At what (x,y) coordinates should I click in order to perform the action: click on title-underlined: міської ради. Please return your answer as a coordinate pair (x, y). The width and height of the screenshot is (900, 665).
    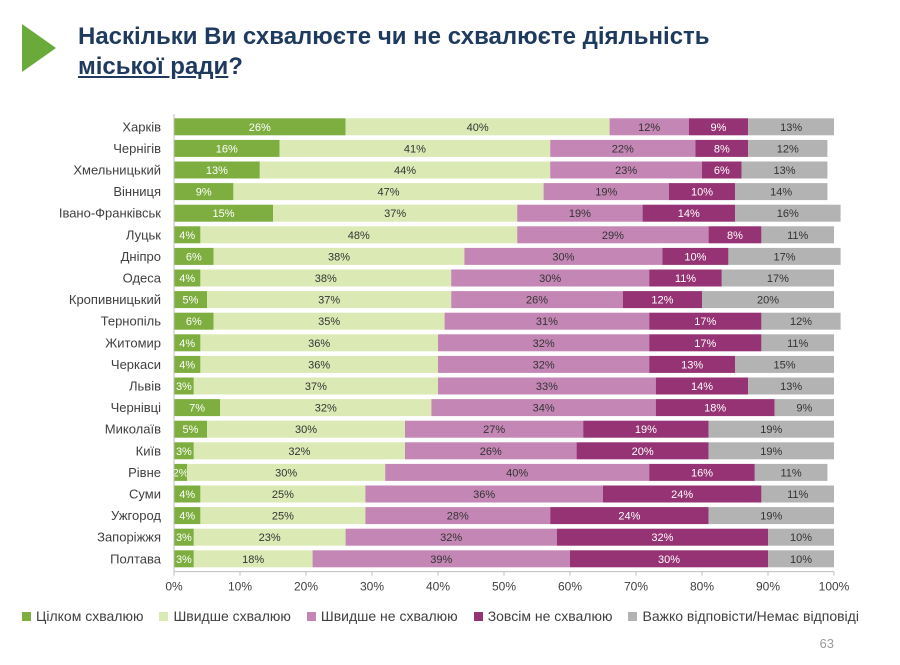
    Looking at the image, I should click on (153, 66).